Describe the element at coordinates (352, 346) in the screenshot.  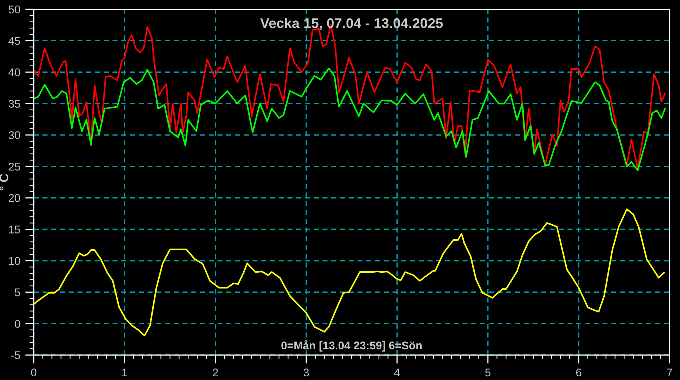
I see `annotation: 0=Mån [13.04 23:59] 6=Sön` at that location.